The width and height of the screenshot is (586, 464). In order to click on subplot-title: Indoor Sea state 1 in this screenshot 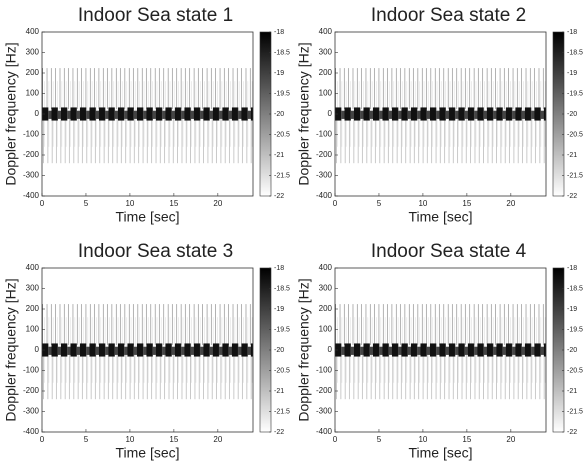, I will do `click(155, 15)`.